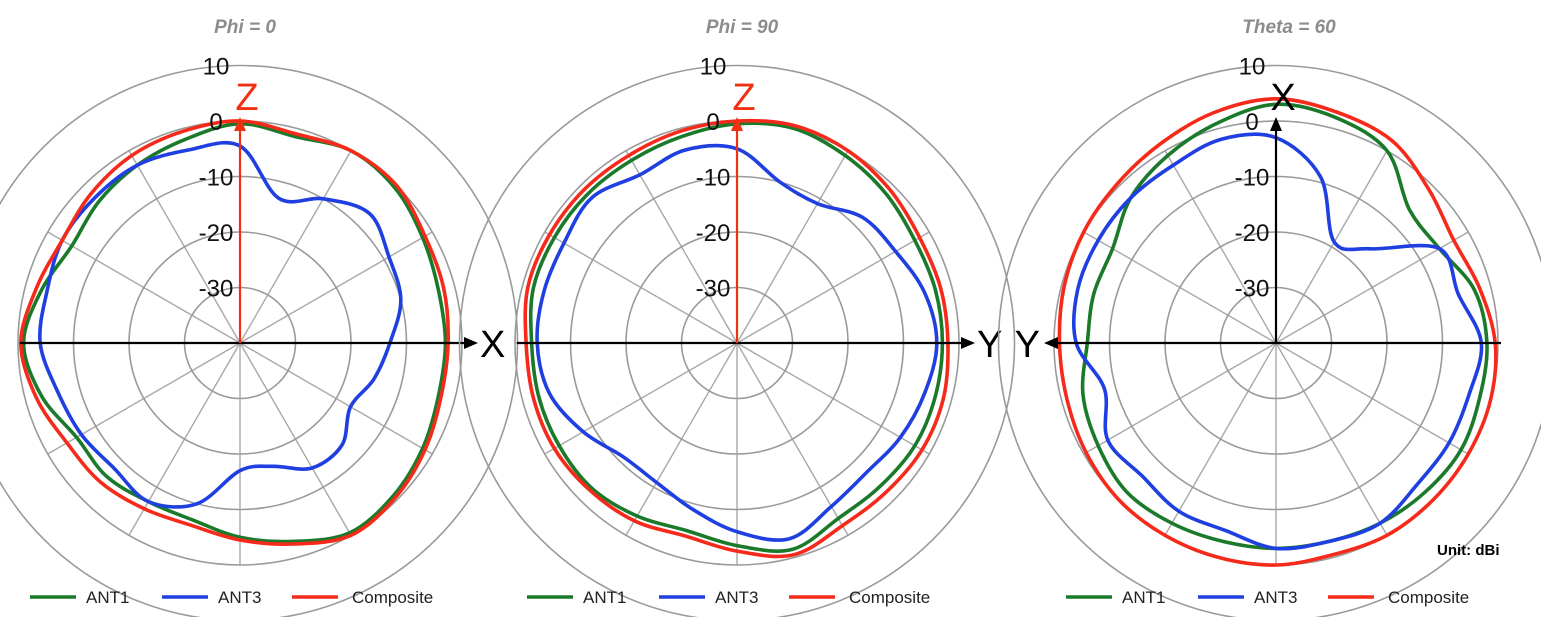 This screenshot has width=1541, height=617. Describe the element at coordinates (492, 345) in the screenshot. I see `horizontal-axis-label: X` at that location.